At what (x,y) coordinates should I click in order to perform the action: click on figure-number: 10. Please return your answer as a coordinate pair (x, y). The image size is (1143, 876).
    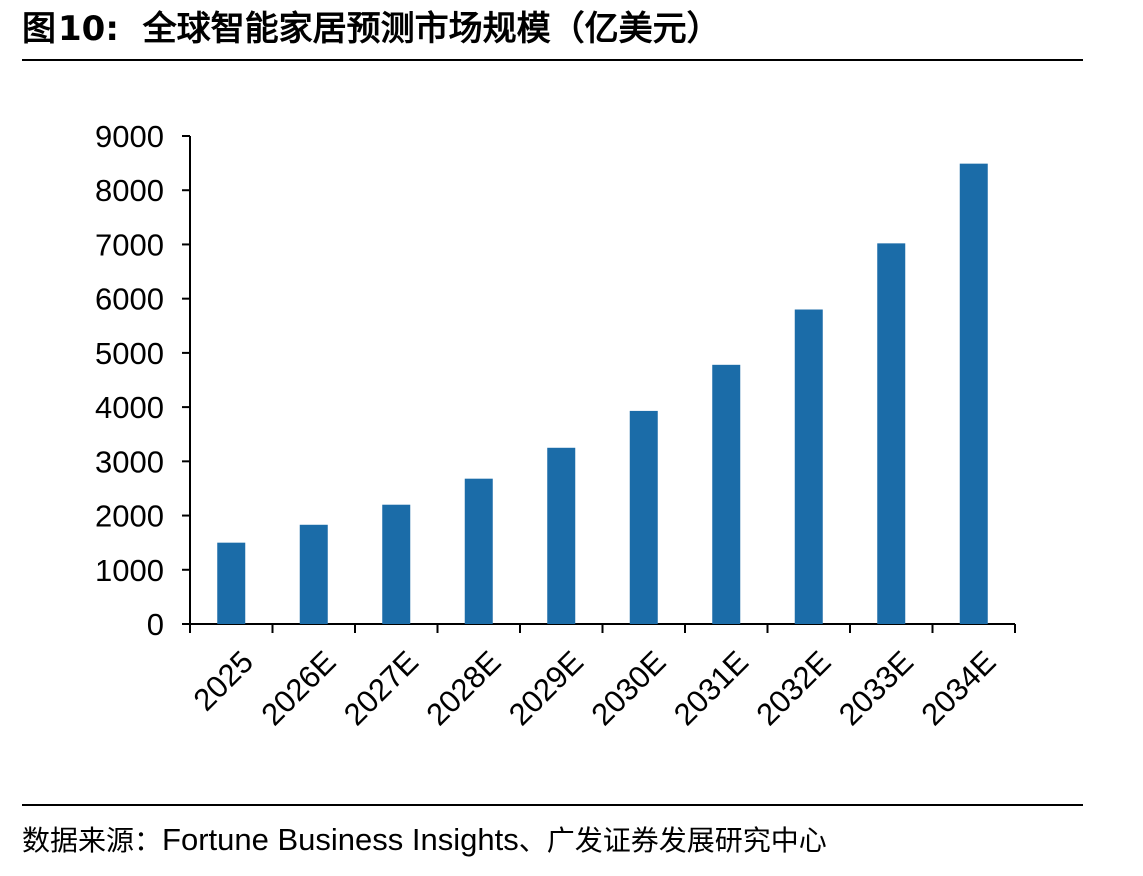
    Looking at the image, I should click on (82, 29).